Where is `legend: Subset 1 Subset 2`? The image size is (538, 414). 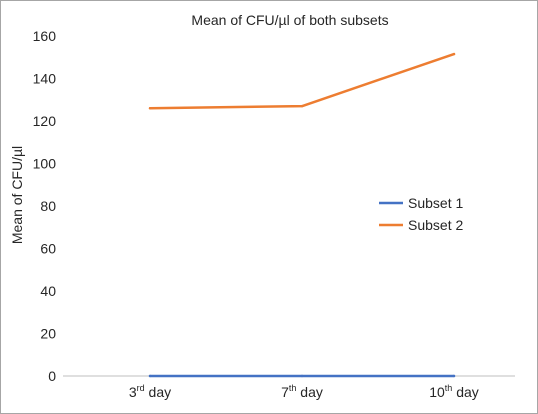 legend: Subset 1 Subset 2 is located at coordinates (421, 214).